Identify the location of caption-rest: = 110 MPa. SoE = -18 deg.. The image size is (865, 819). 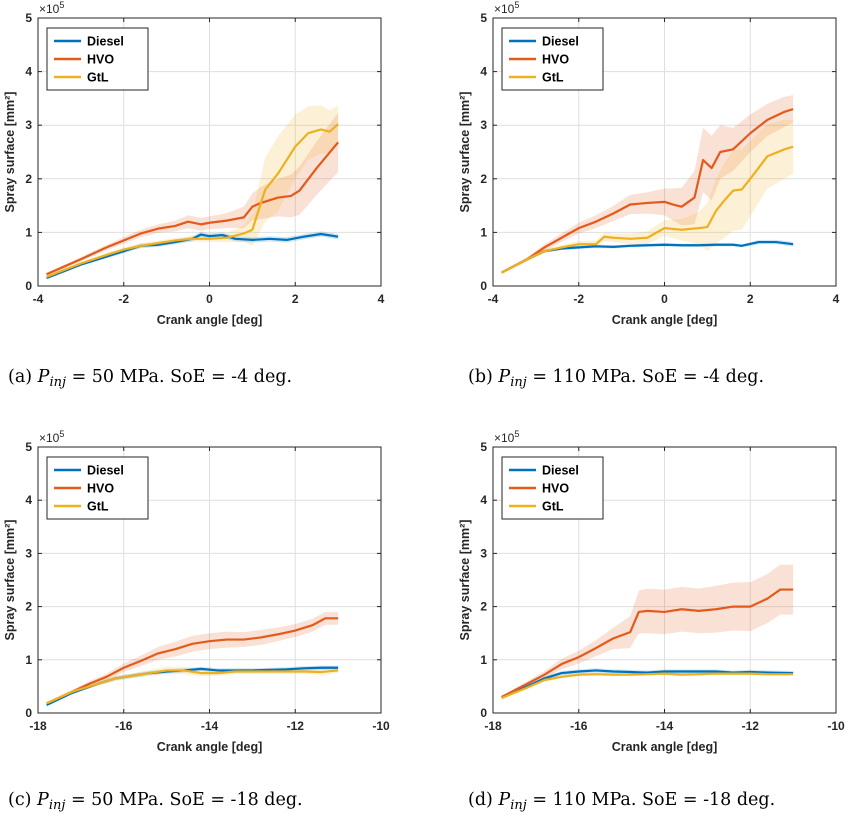
(651, 800).